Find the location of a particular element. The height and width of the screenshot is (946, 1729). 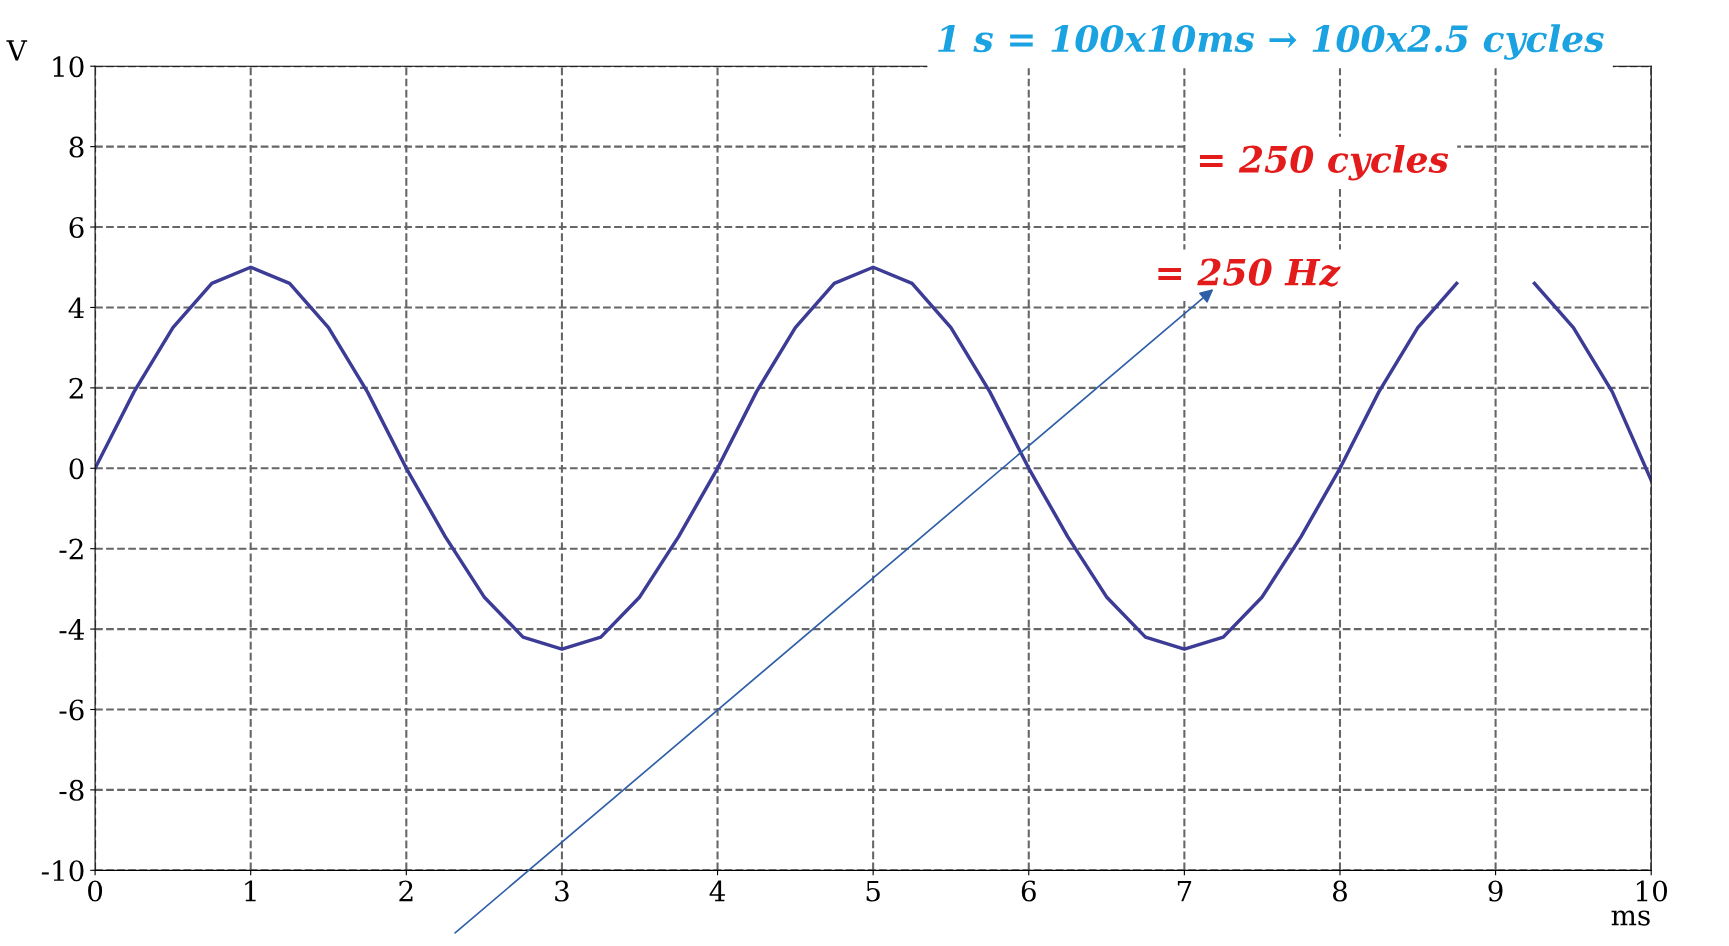

x-tick-label: 0 is located at coordinates (95, 891).